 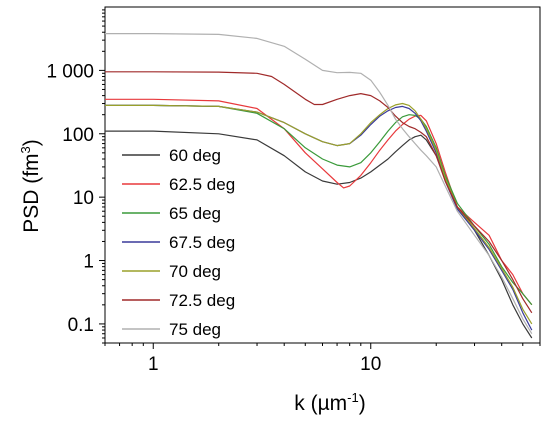 What do you see at coordinates (75, 176) in the screenshot?
I see `y-axis-ticks: 0.1 1 10 100 1 000` at bounding box center [75, 176].